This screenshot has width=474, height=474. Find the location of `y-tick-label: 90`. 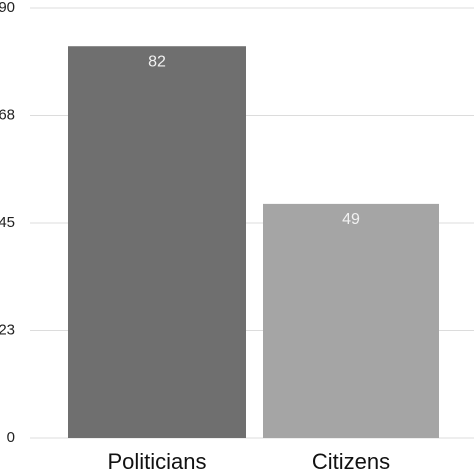

y-tick-label: 90 is located at coordinates (7, 8).